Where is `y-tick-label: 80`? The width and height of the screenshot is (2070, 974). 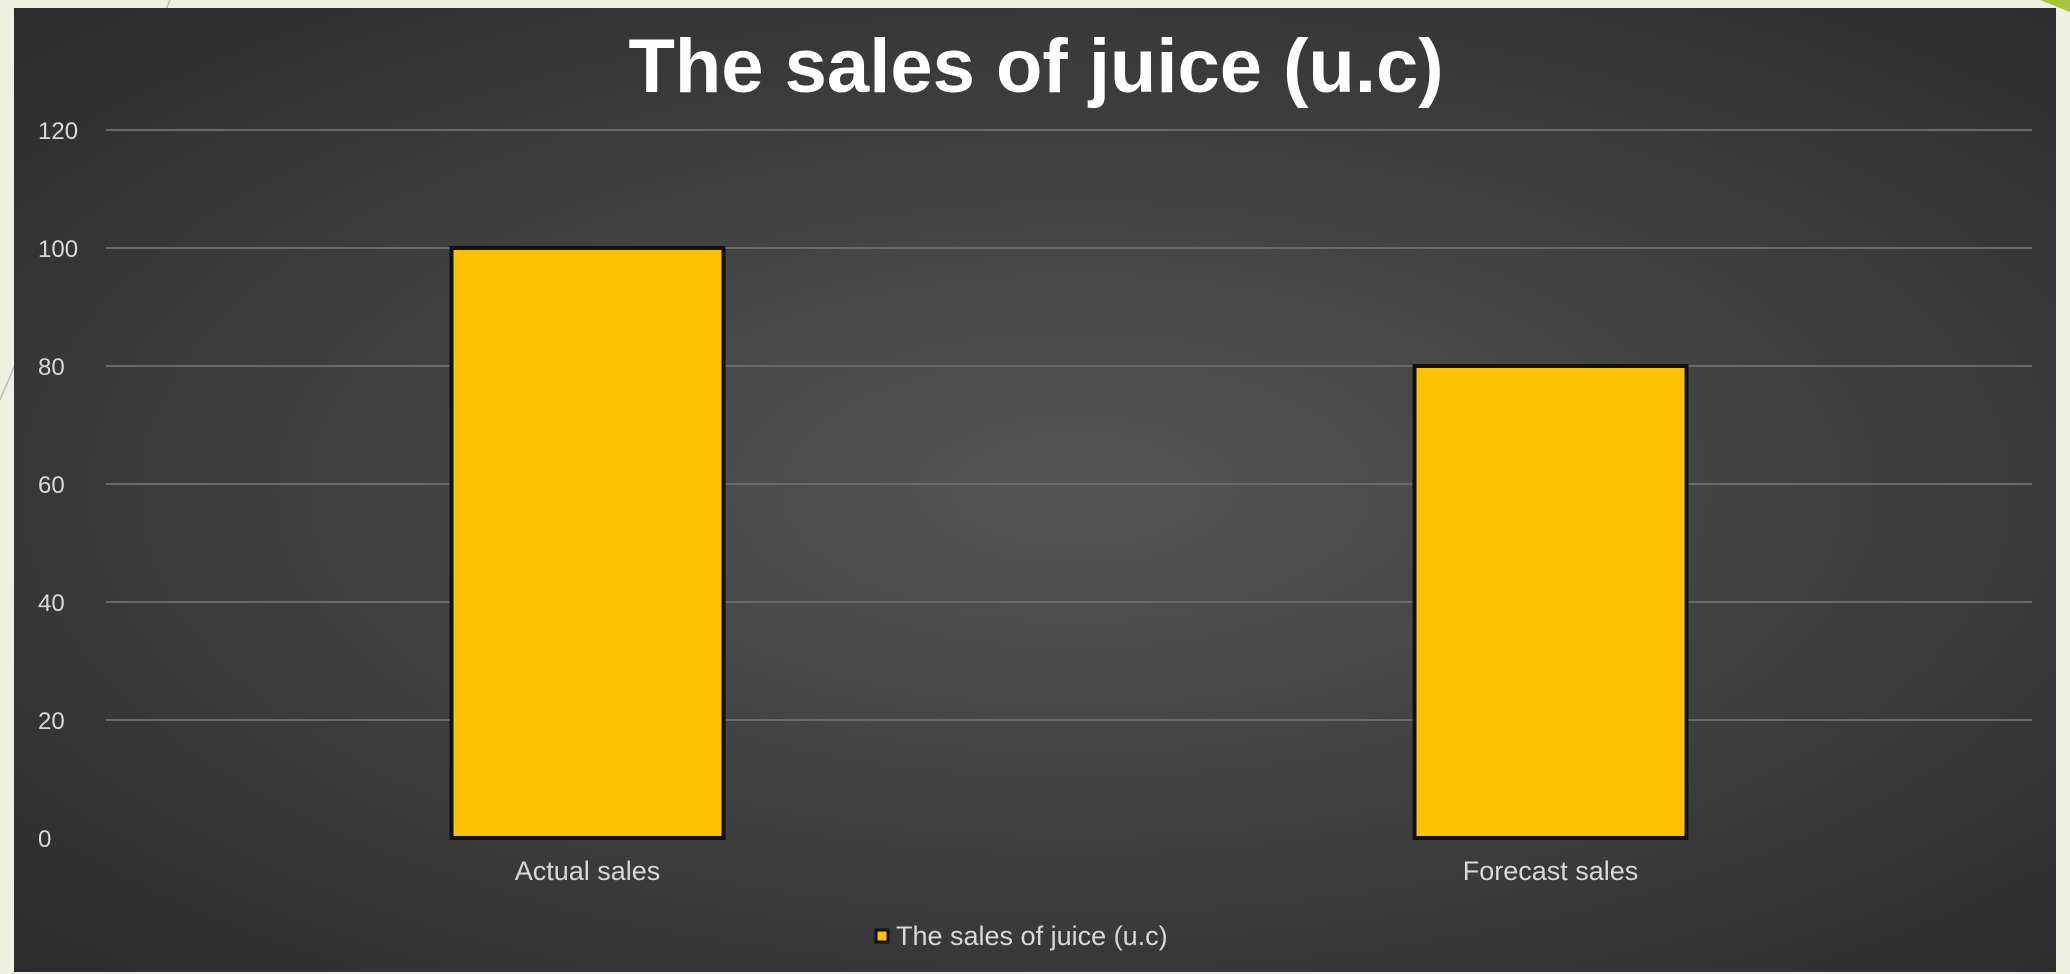
y-tick-label: 80 is located at coordinates (51, 367).